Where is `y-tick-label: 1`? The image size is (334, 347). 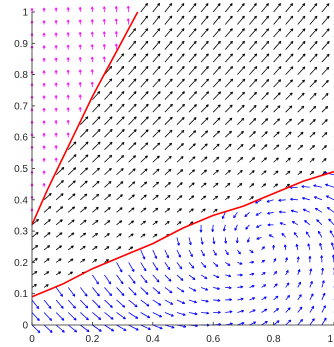
y-tick-label: 1 is located at coordinates (25, 13).